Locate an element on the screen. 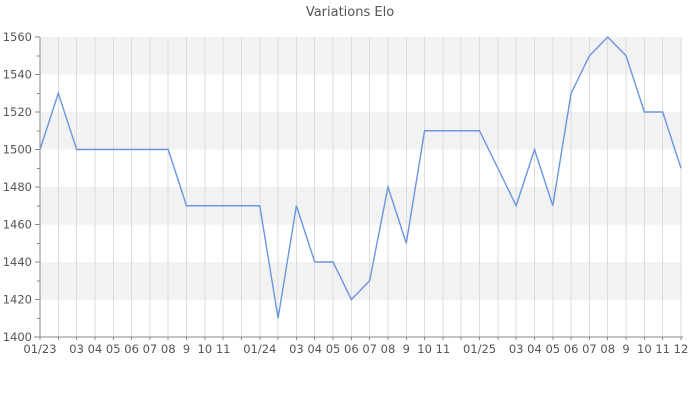 This screenshot has width=700, height=400. chart-title: Variations Elo is located at coordinates (350, 12).